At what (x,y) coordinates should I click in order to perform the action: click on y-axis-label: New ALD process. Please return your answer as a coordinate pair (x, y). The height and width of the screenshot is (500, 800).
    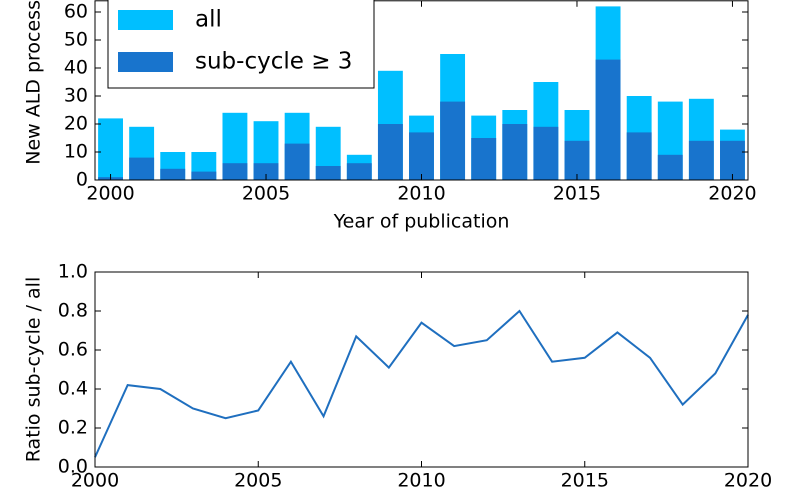
    Looking at the image, I should click on (34, 82).